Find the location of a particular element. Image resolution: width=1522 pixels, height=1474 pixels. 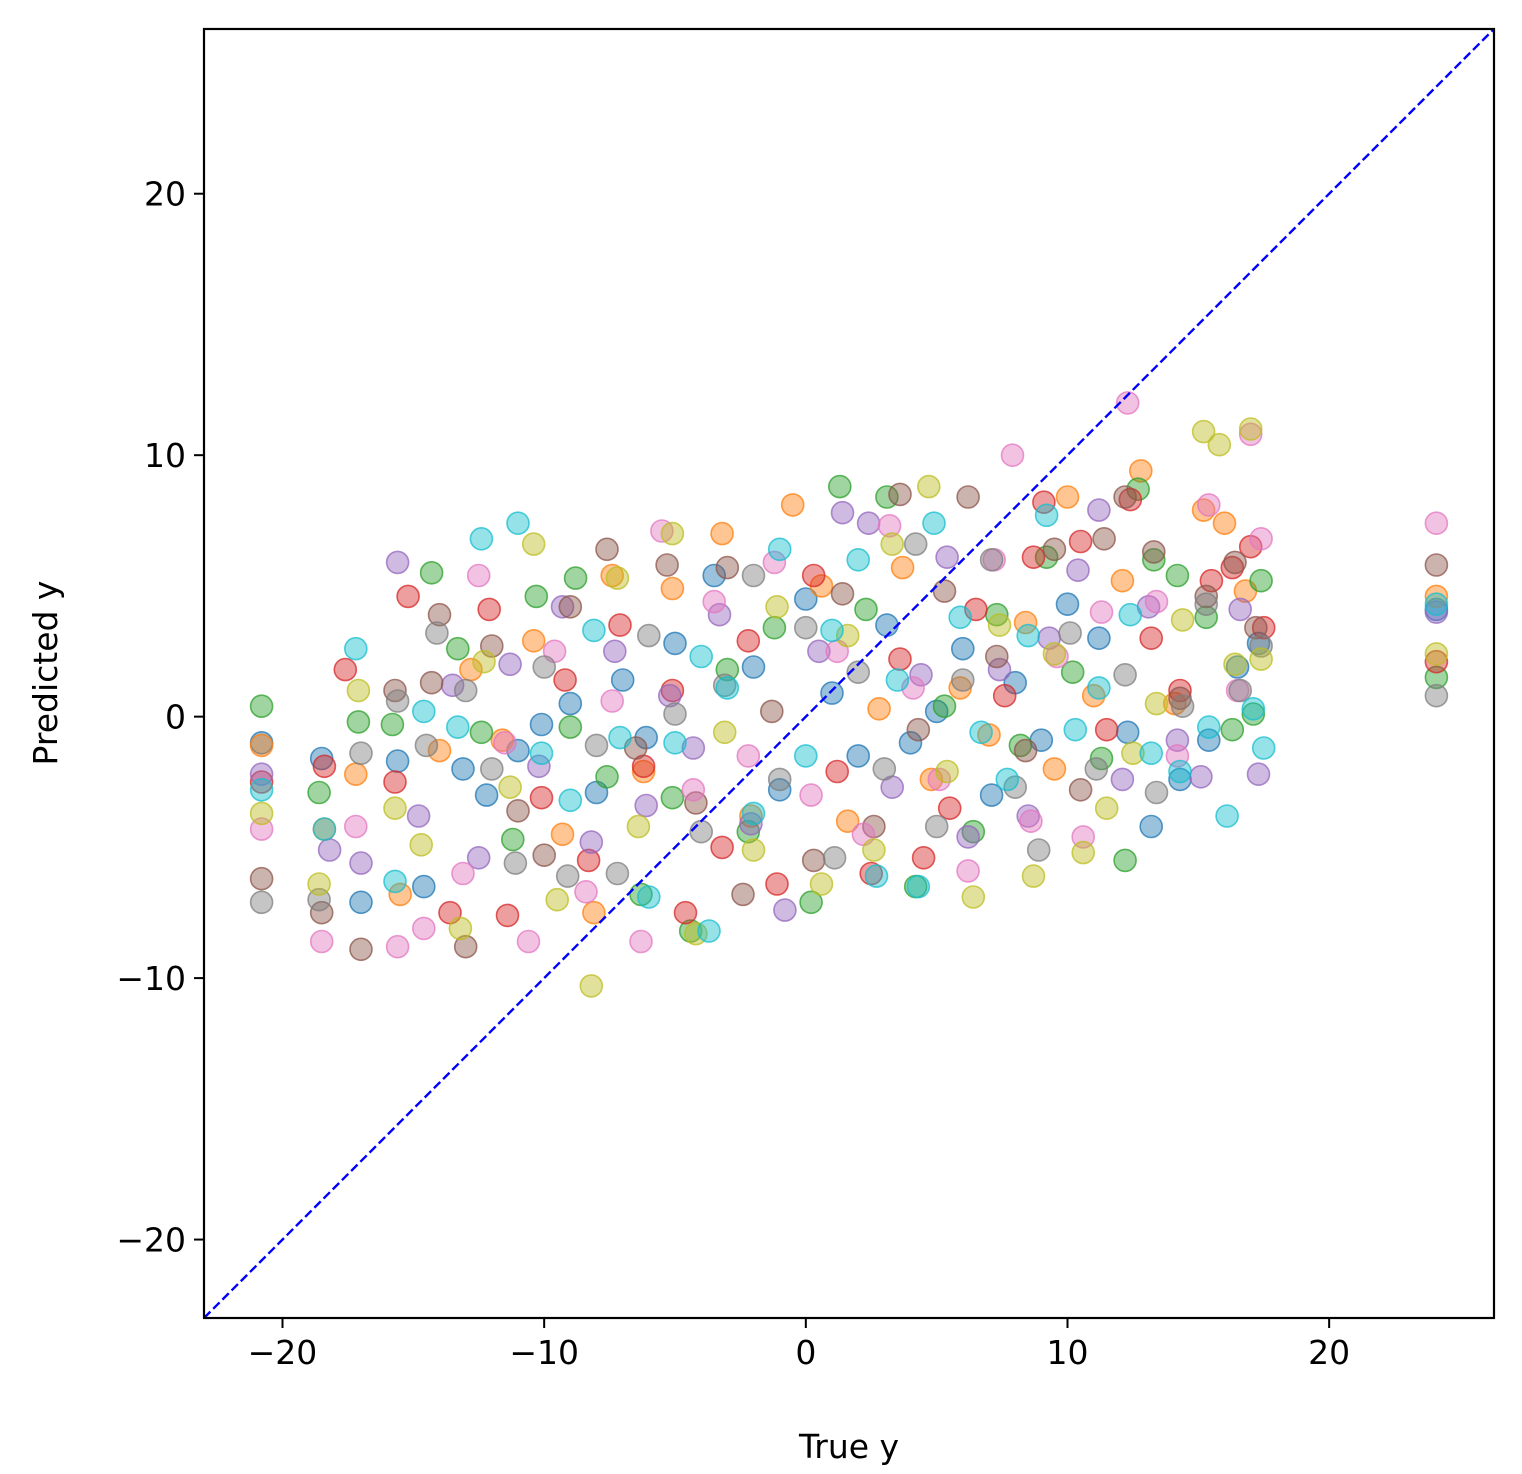

y-tick-label: −10 is located at coordinates (151, 978).